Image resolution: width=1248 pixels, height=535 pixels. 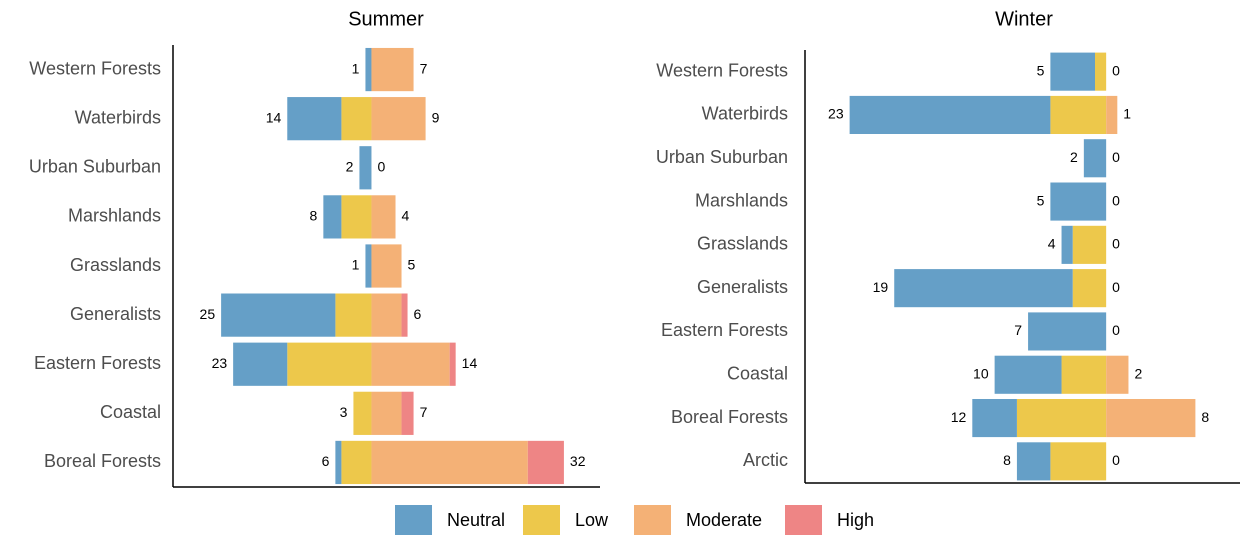 What do you see at coordinates (981, 373) in the screenshot?
I see `data-label: 10` at bounding box center [981, 373].